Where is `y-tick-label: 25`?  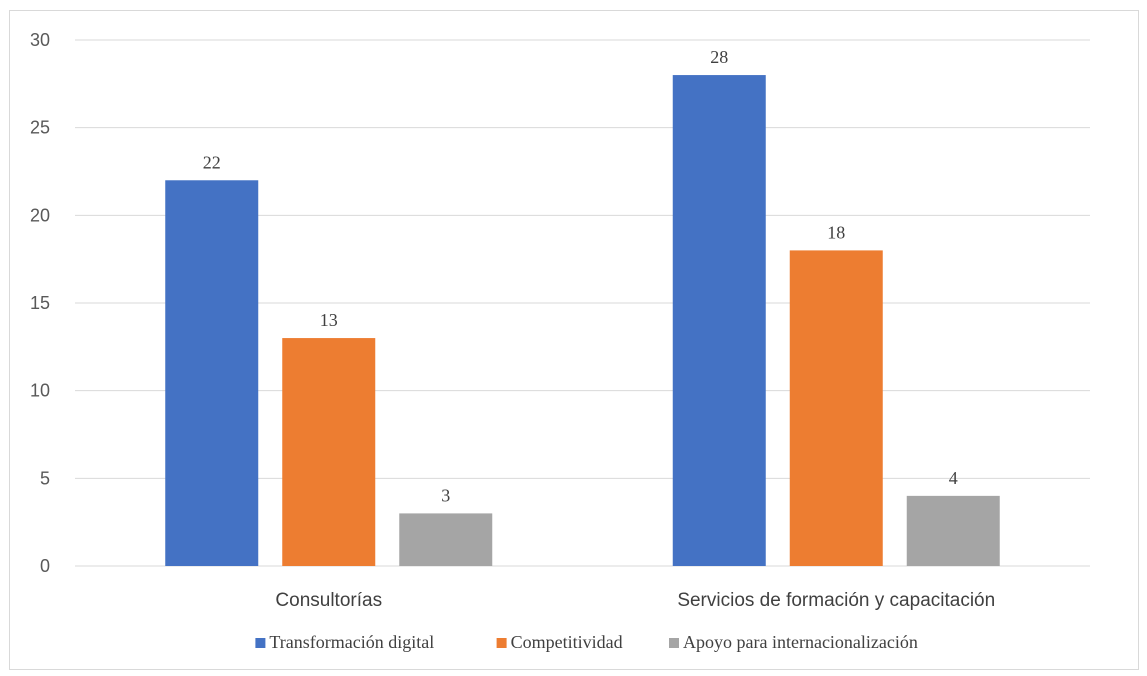
y-tick-label: 25 is located at coordinates (40, 128).